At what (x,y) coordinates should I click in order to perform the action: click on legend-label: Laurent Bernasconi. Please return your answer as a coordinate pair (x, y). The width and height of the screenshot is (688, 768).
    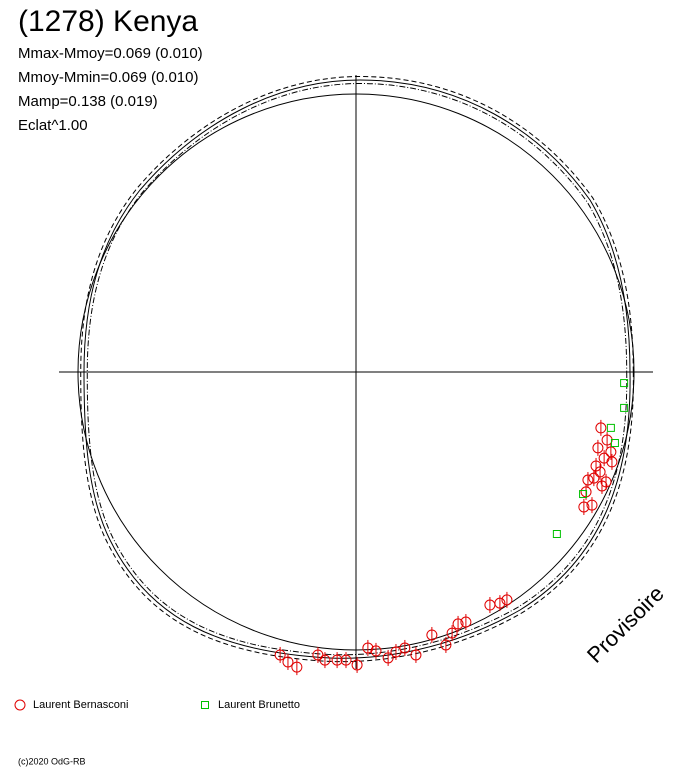
    Looking at the image, I should click on (80, 705).